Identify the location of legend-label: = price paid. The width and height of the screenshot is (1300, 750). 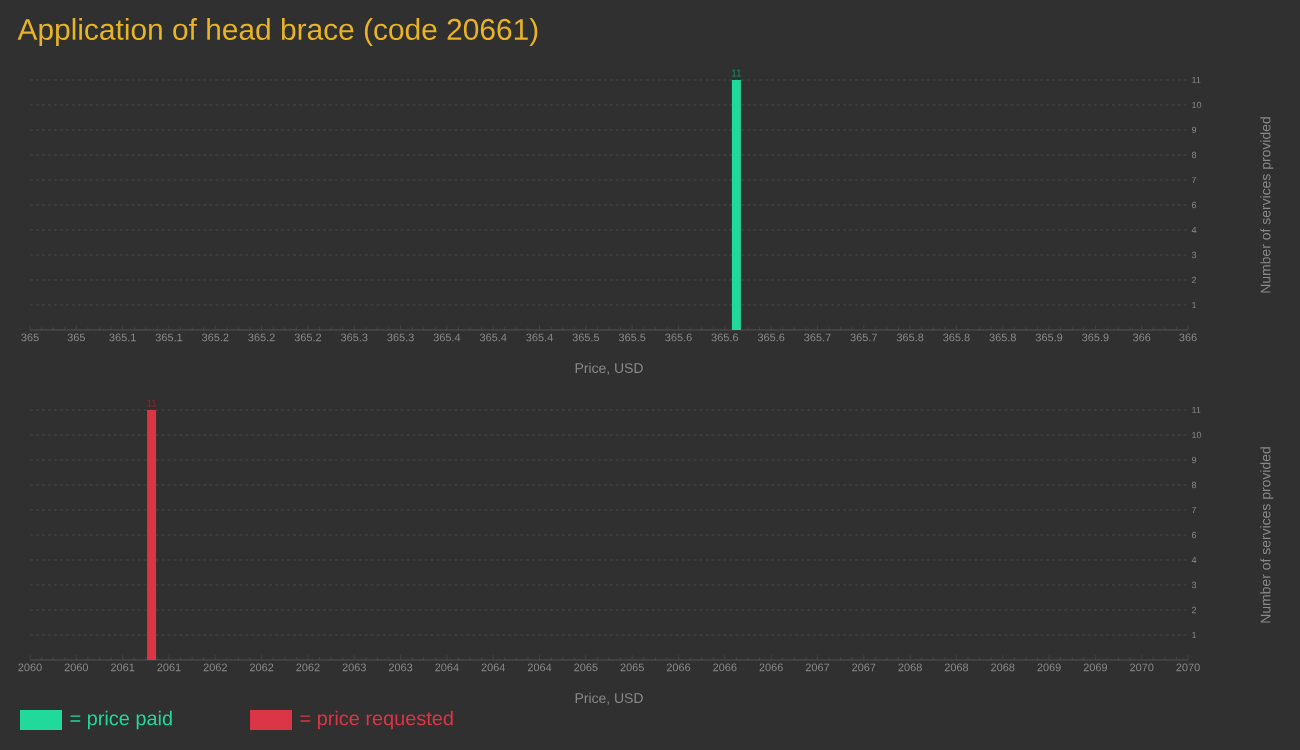
(121, 720).